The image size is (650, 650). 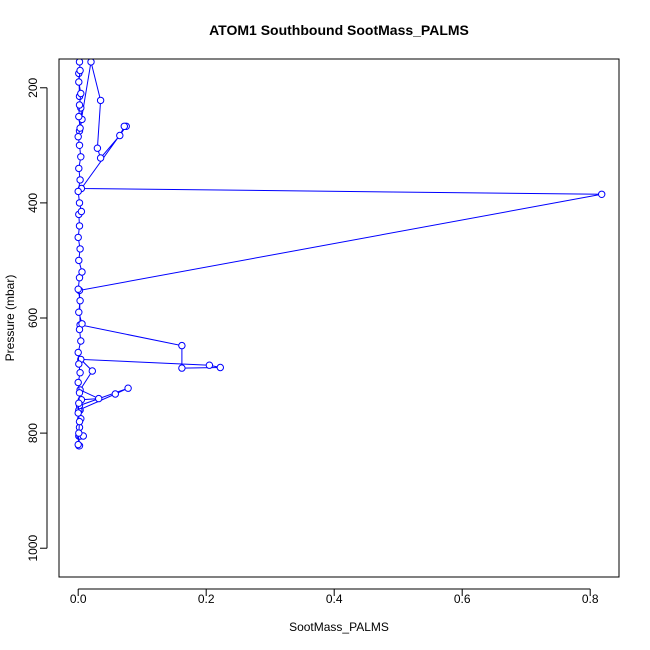 What do you see at coordinates (206, 599) in the screenshot?
I see `x-tick-label: 0.2` at bounding box center [206, 599].